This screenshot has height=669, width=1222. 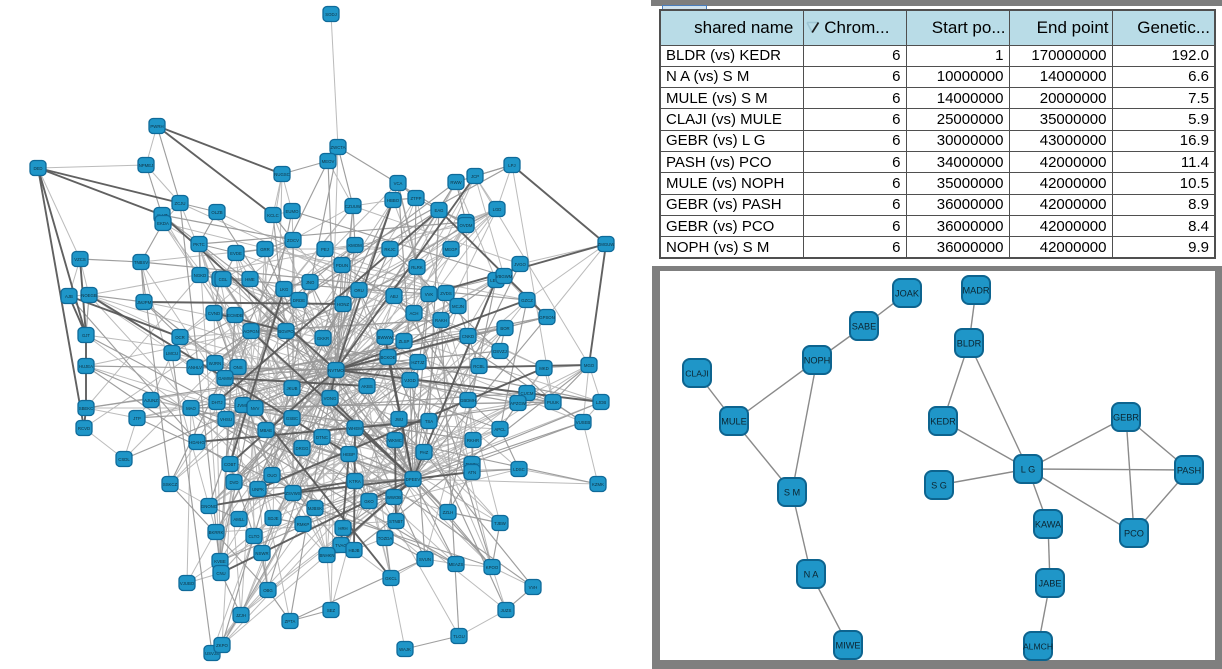 I want to click on svg-text: VJGD, so click(x=409, y=380).